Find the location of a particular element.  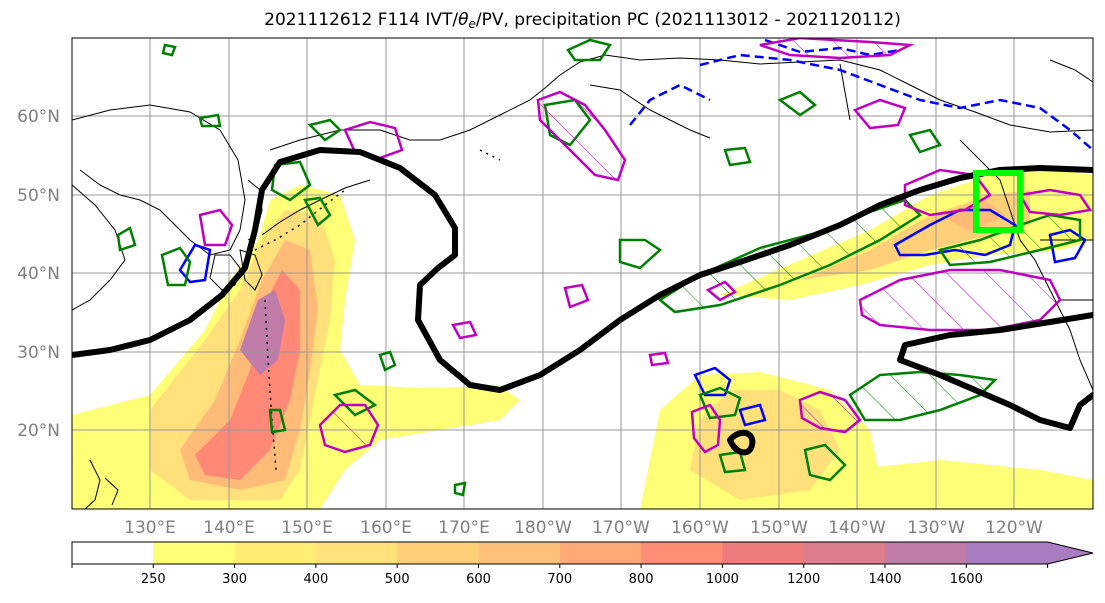

lon-label: 130°E is located at coordinates (150, 528).